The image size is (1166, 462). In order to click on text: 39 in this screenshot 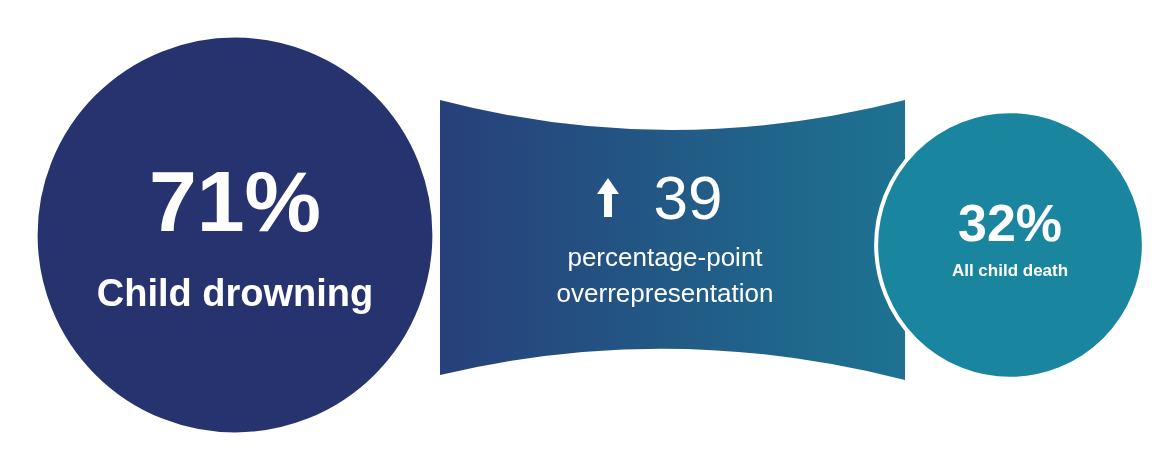, I will do `click(688, 197)`.